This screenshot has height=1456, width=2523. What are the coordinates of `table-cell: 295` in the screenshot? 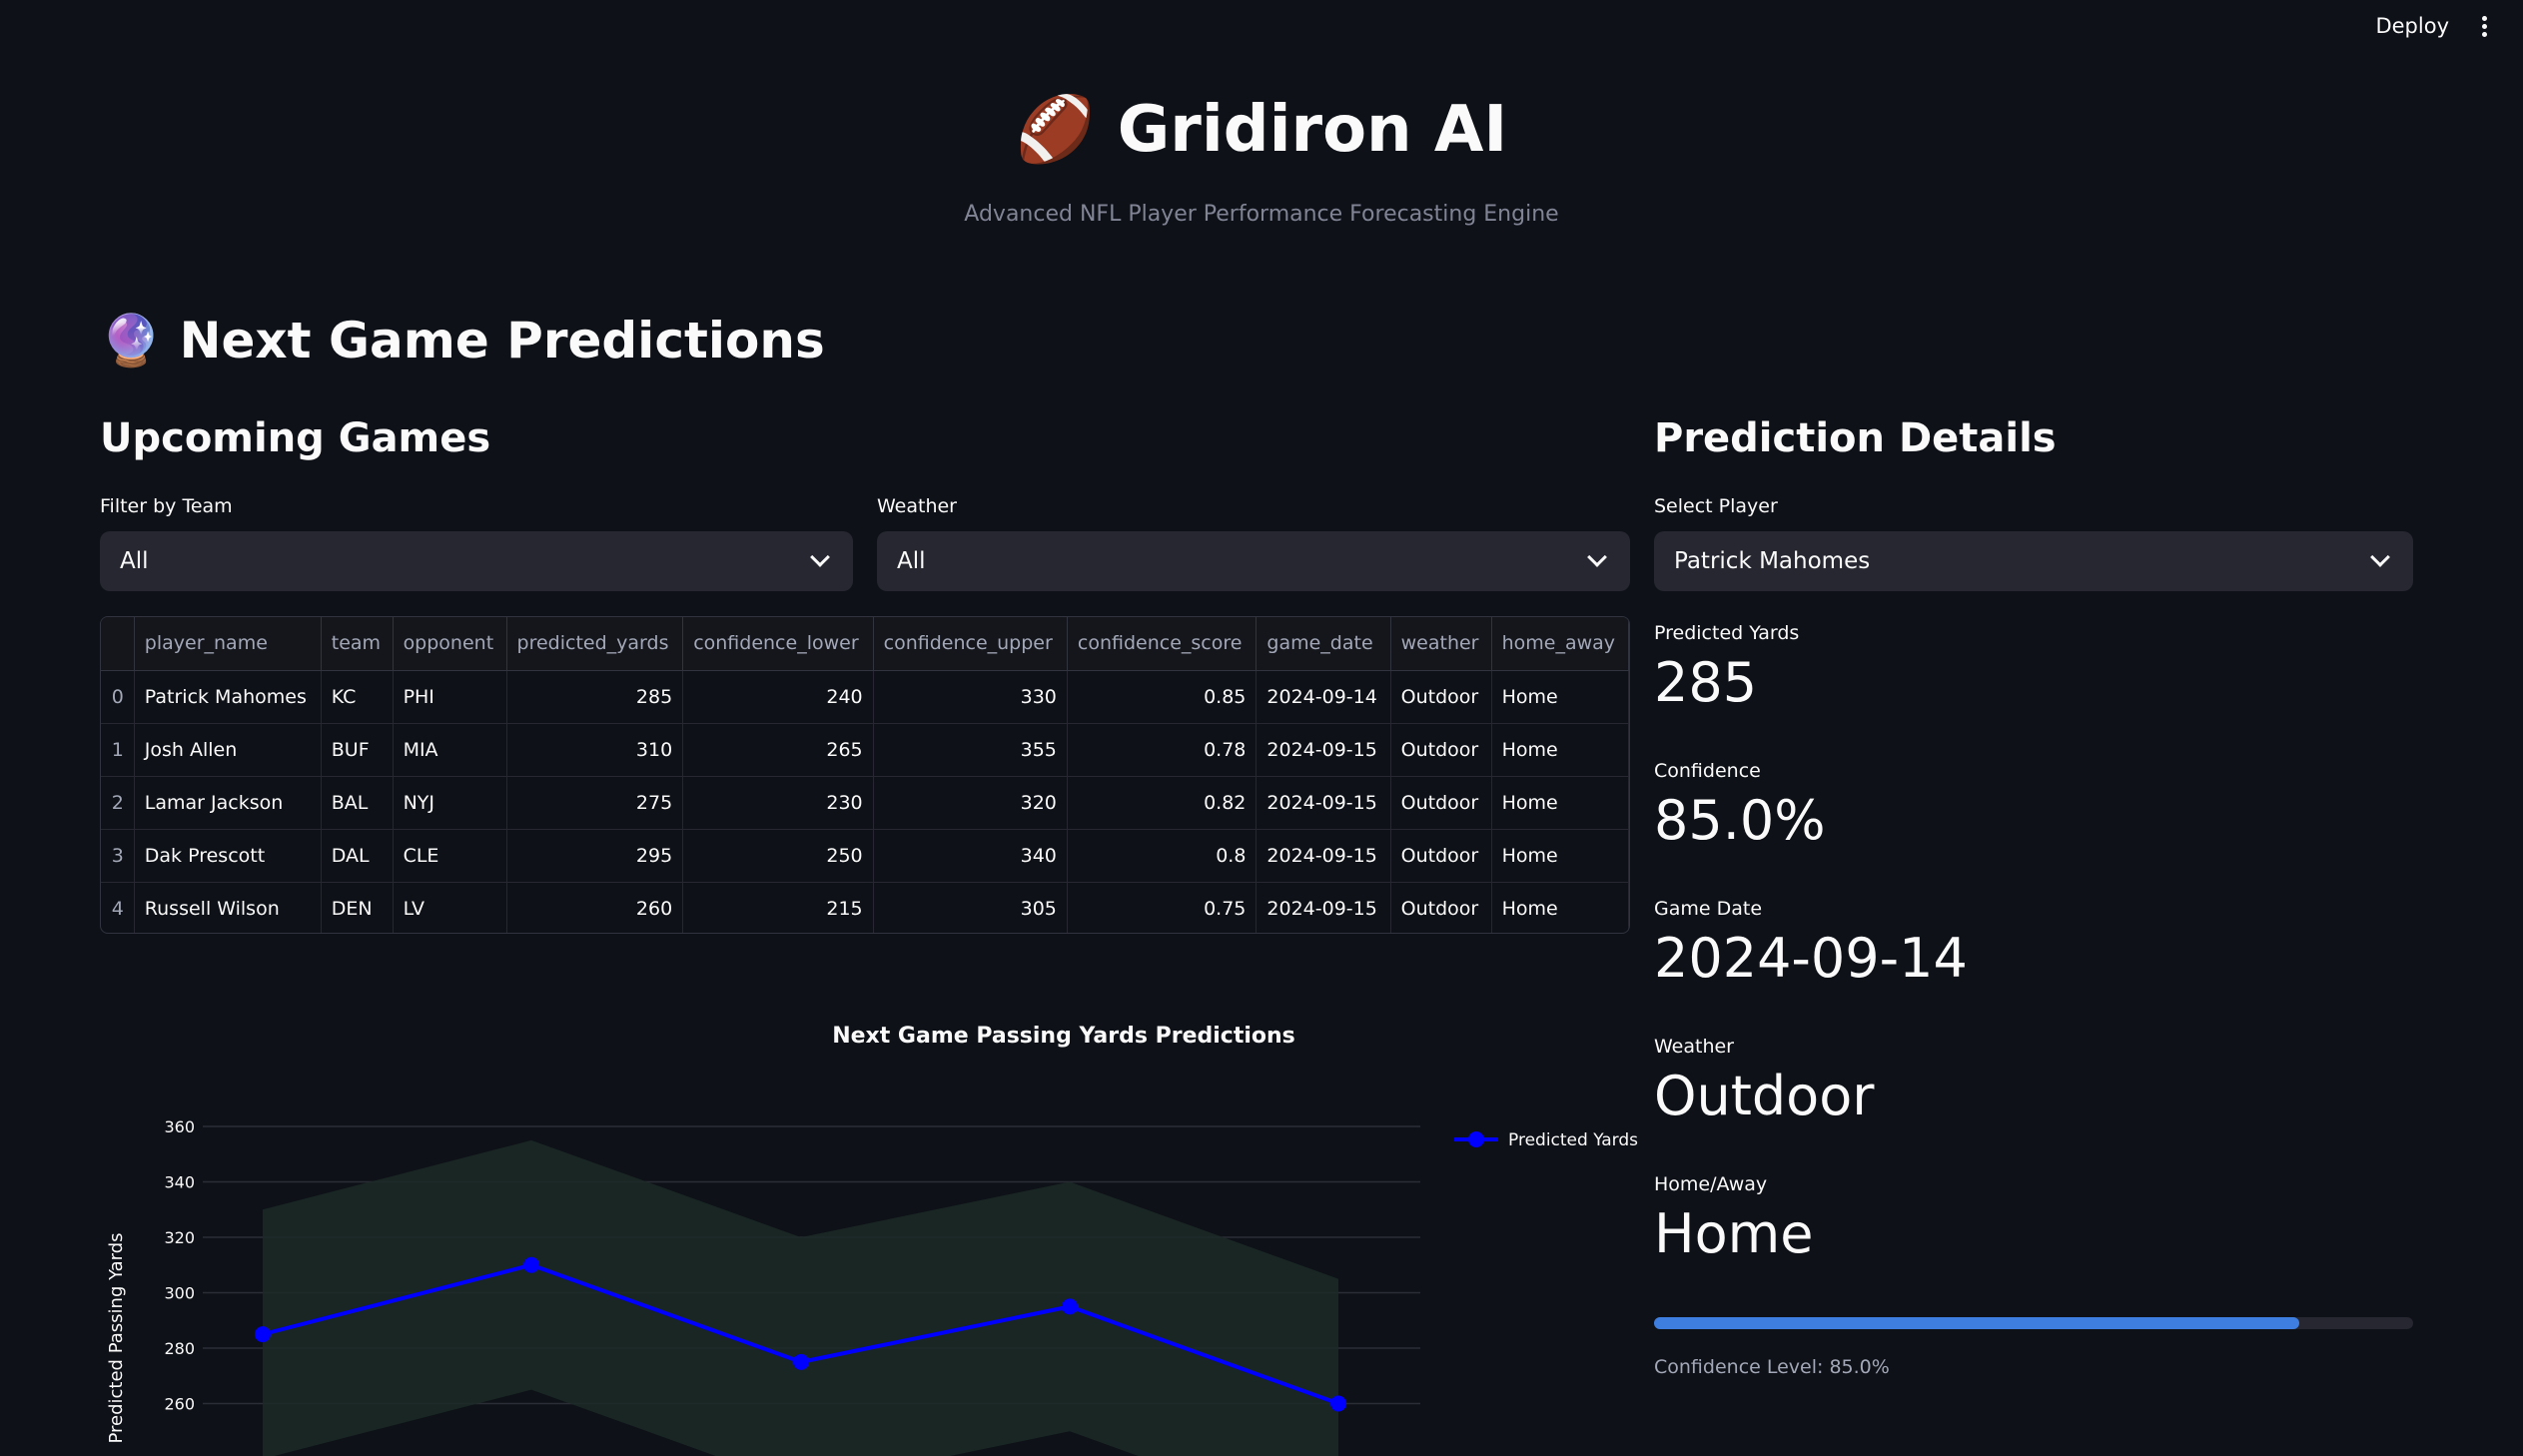 It's located at (595, 856).